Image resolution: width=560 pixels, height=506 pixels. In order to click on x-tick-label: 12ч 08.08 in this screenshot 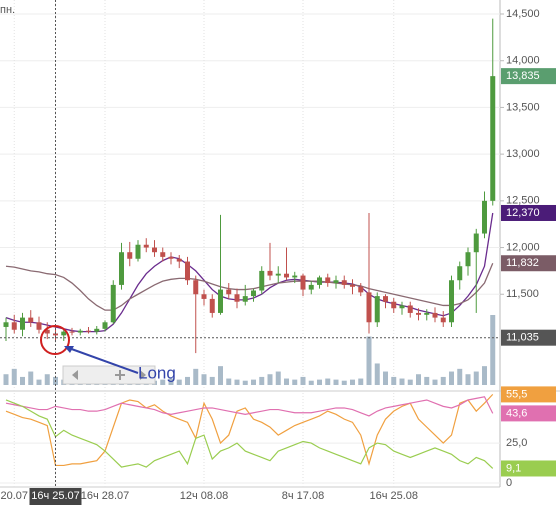, I will do `click(204, 496)`.